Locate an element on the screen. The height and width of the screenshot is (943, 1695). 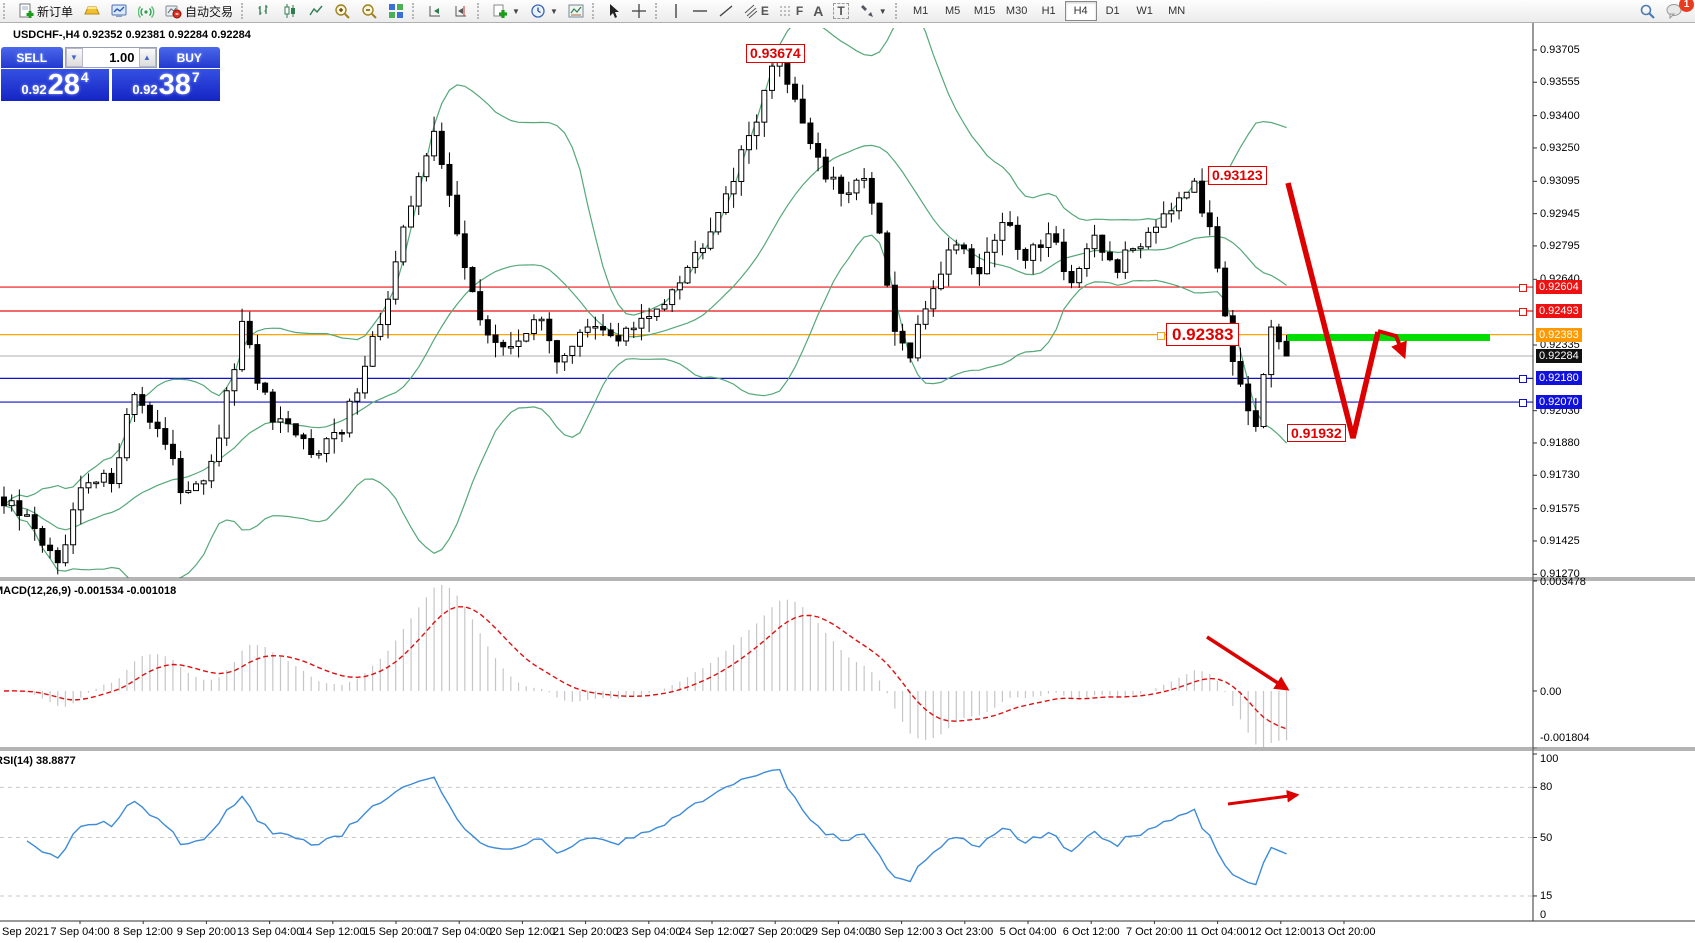
volume-stepper: ▼ ▲ is located at coordinates (110, 57).